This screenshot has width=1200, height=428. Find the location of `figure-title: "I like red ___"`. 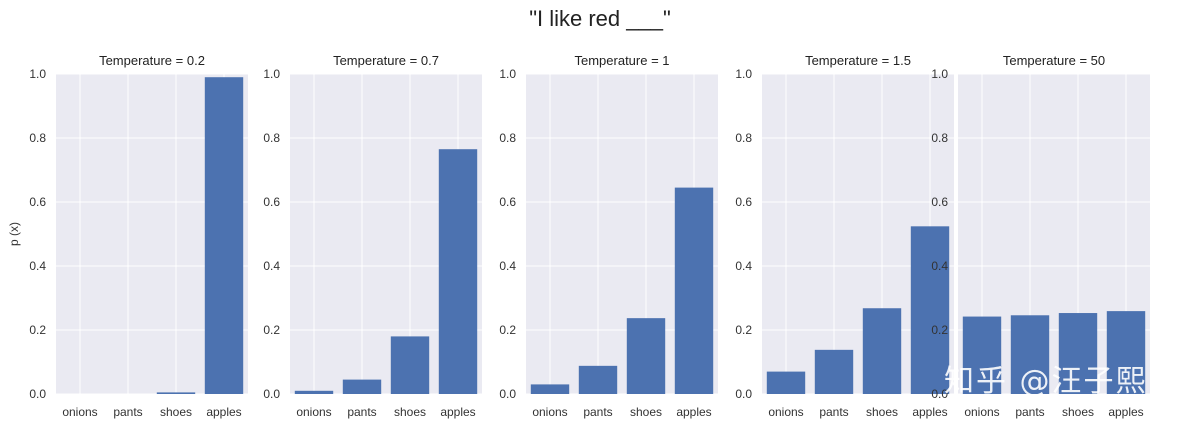

figure-title: "I like red ___" is located at coordinates (600, 18).